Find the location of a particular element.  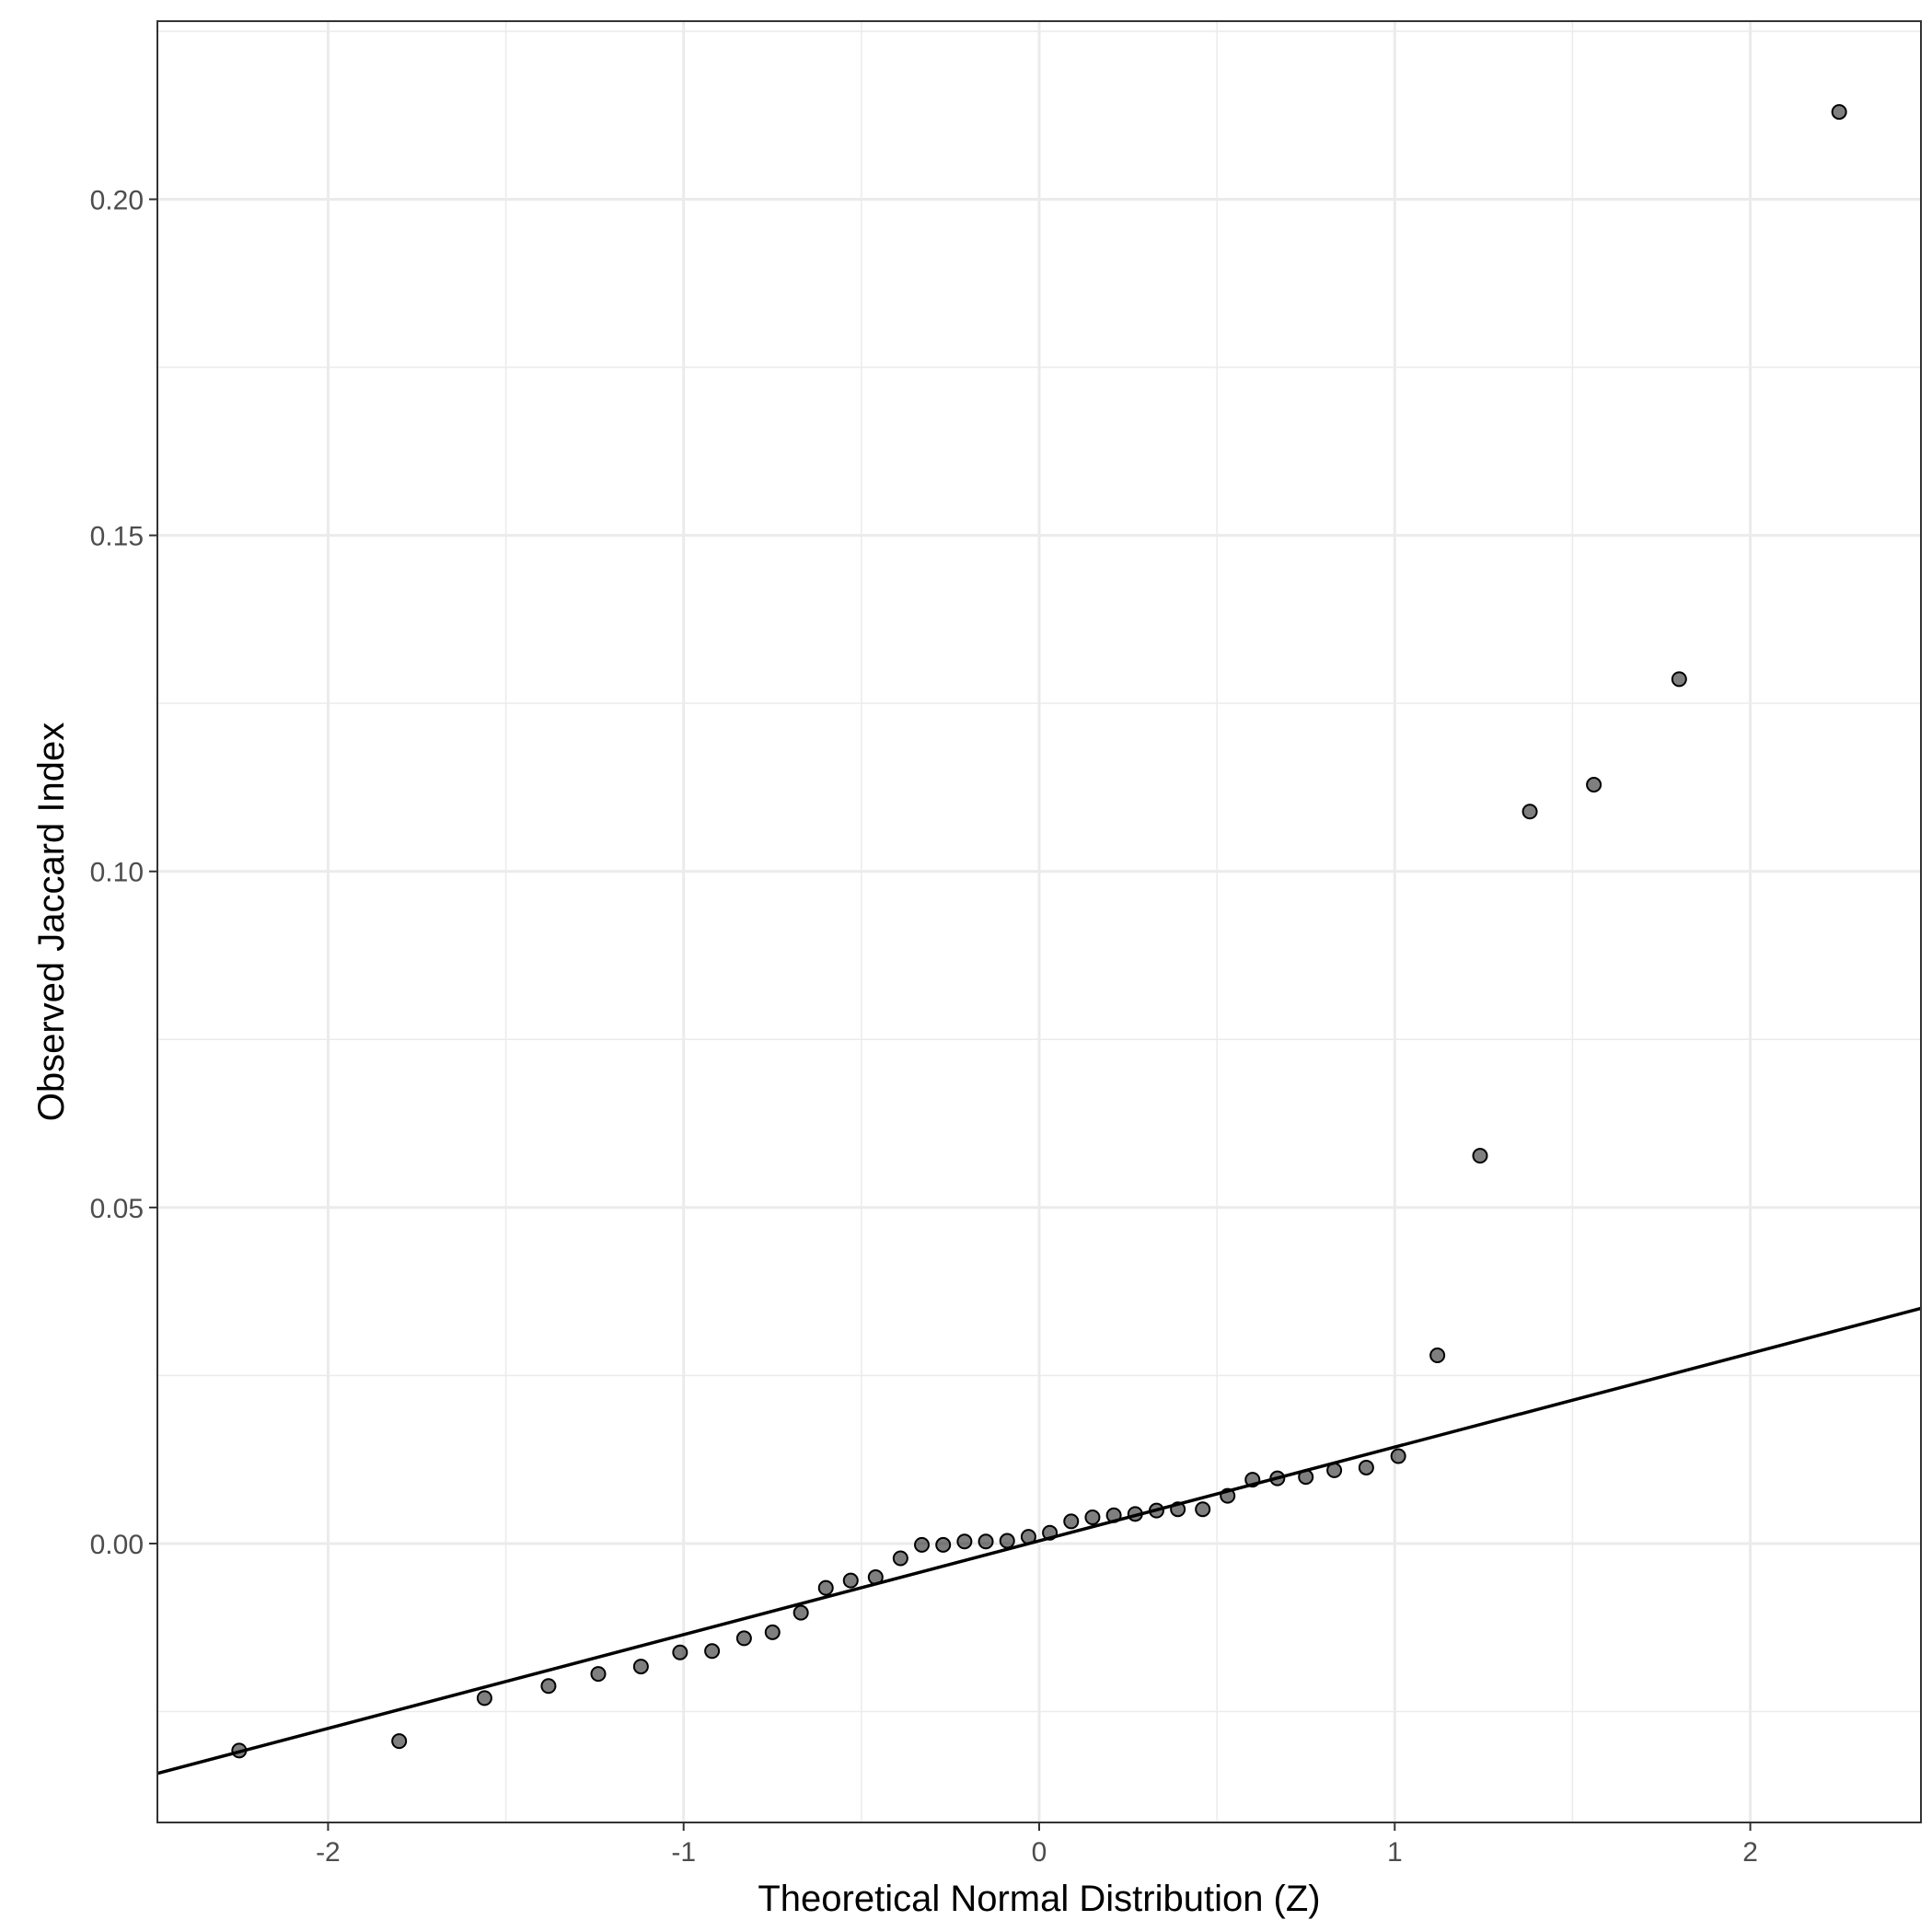

y-axis-ticks: 0.00 0.05 0.10 0.15 0.20 is located at coordinates (124, 873).